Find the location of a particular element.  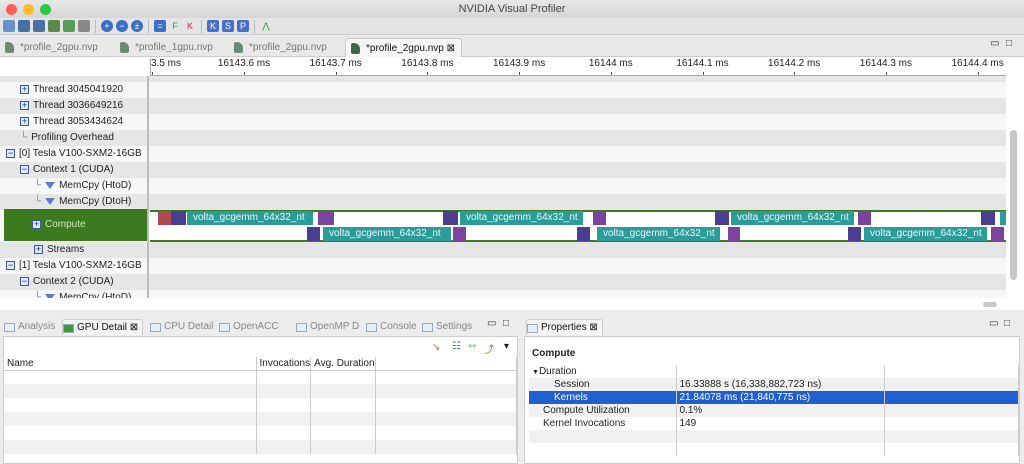

tab-profile-2gpu-a: *profile_2gpu.nvp is located at coordinates (49, 47).